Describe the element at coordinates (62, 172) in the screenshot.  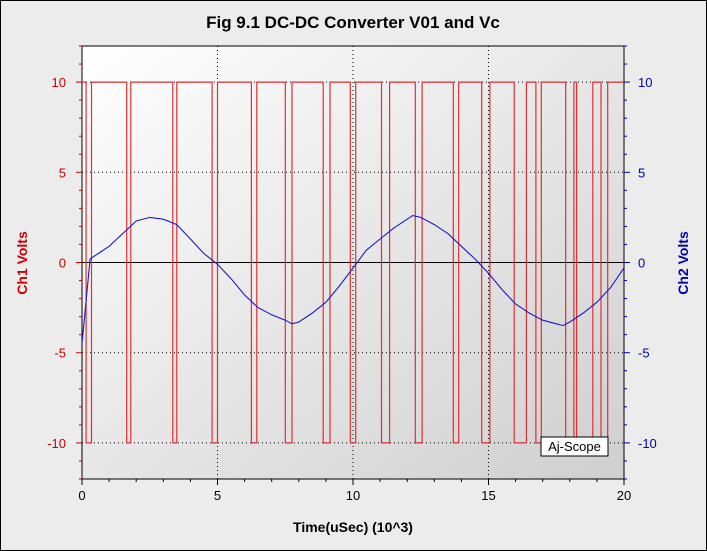
I see `y-left-tick-label: 5` at that location.